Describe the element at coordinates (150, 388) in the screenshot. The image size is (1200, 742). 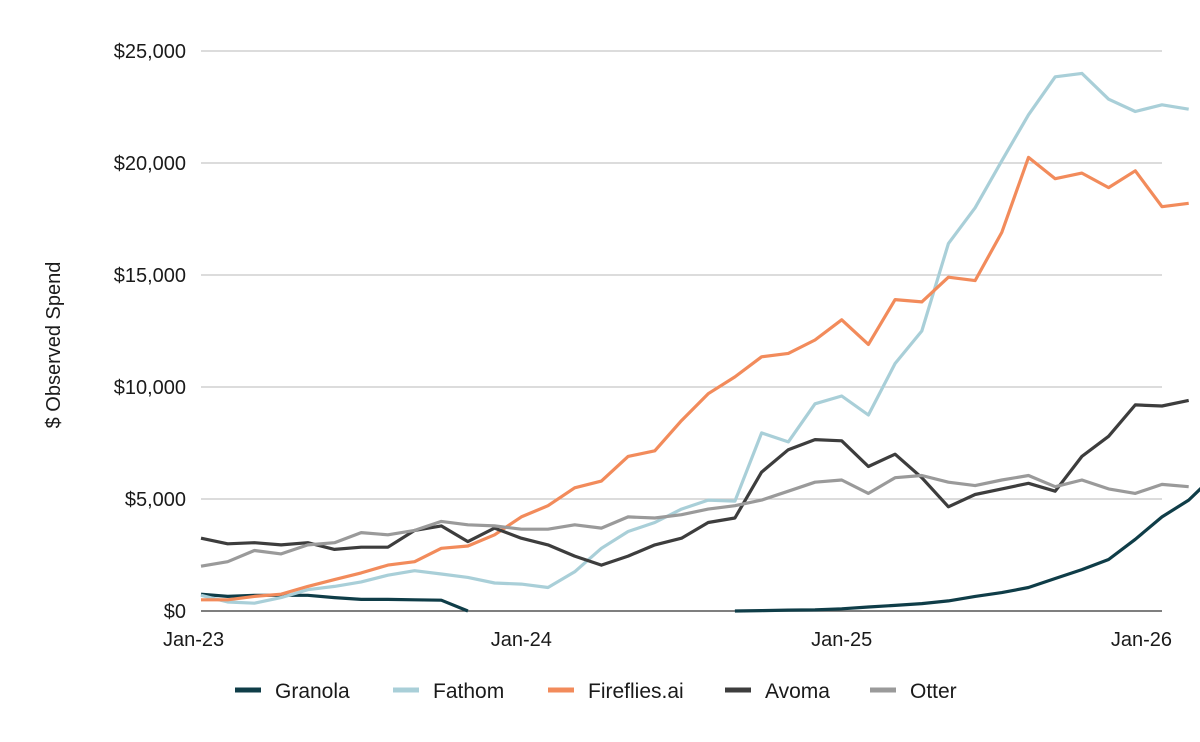
I see `y-tick-label: $10,000` at that location.